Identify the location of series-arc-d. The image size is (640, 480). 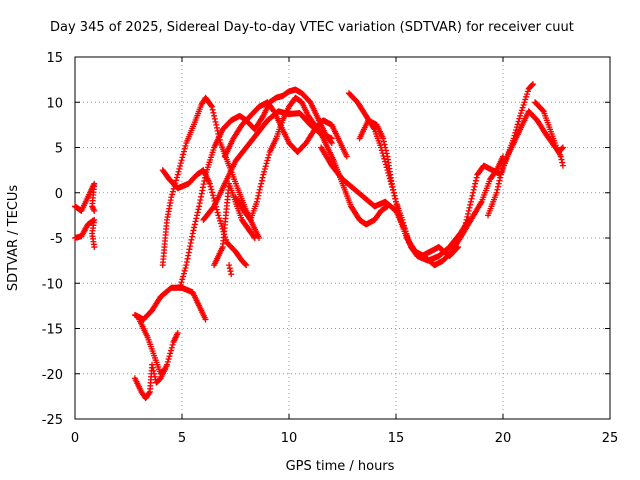
(156, 366).